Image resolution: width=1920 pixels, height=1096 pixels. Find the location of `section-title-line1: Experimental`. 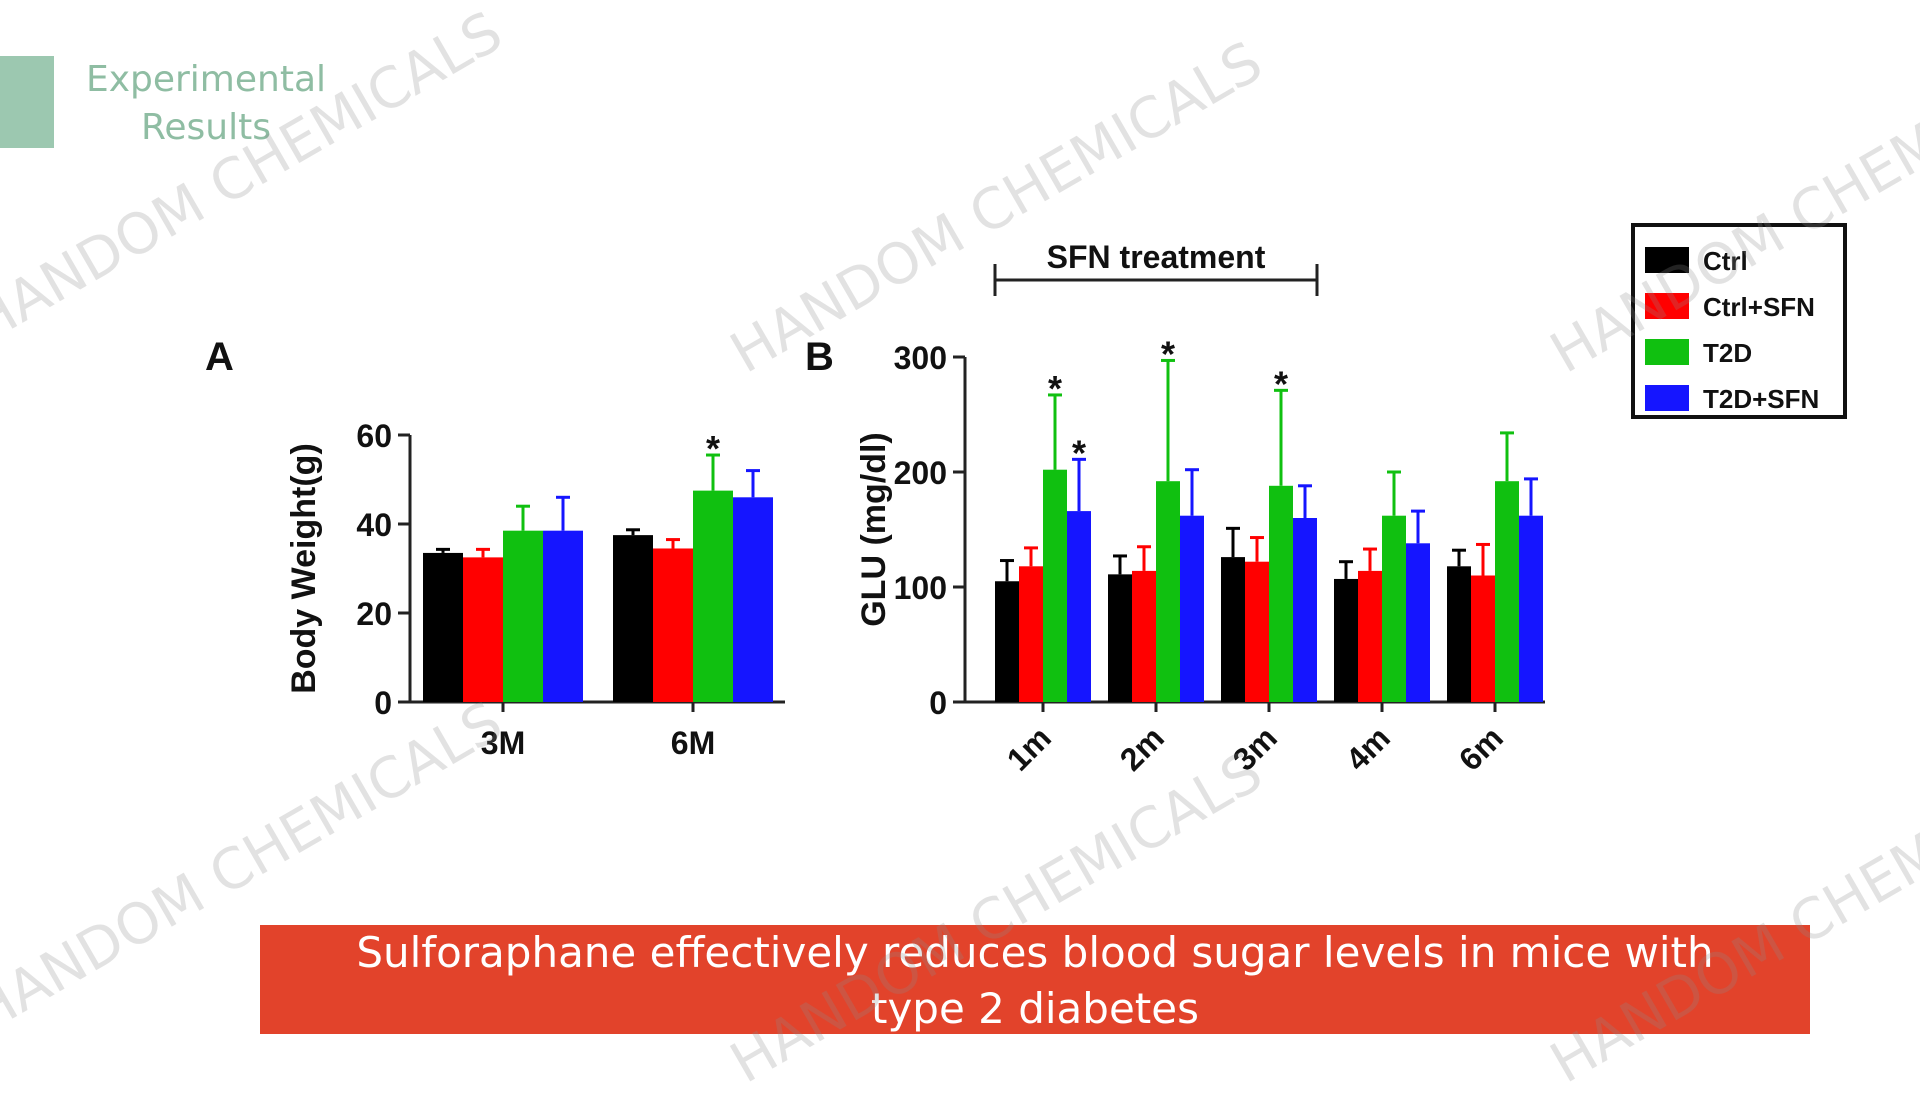

section-title-line1: Experimental is located at coordinates (206, 79).